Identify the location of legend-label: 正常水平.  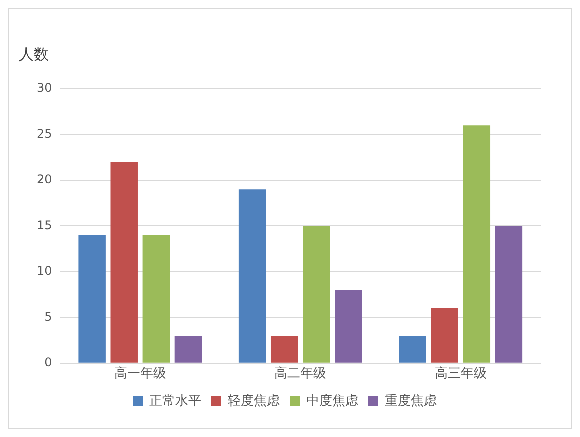
(176, 401).